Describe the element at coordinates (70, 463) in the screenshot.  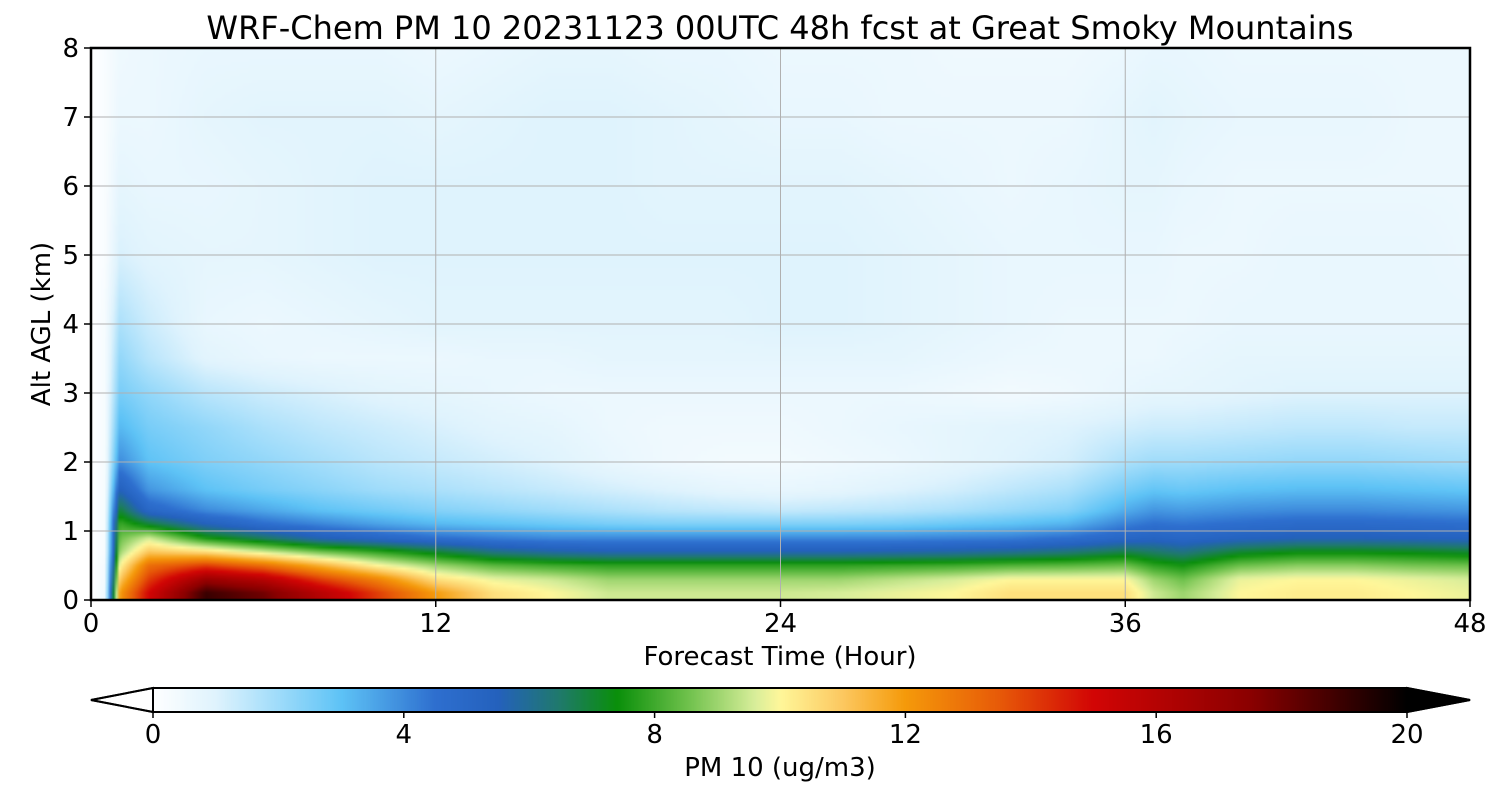
I see `y-tick-label: 2` at that location.